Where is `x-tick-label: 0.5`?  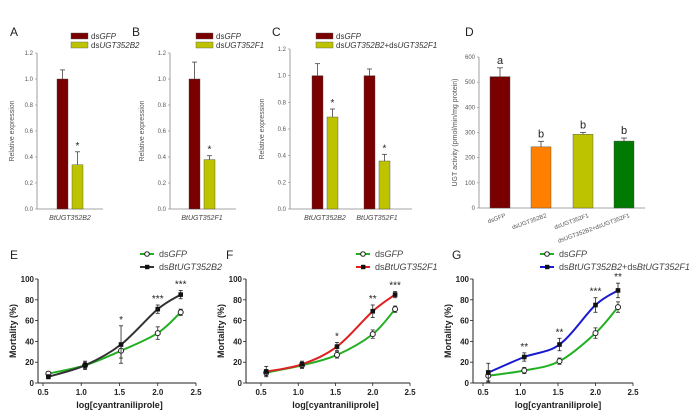 x-tick-label: 0.5 is located at coordinates (261, 392).